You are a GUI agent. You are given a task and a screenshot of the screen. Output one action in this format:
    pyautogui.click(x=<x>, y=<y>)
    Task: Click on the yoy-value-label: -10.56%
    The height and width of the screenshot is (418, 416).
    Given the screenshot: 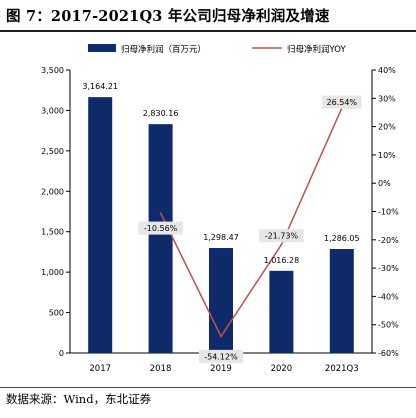 What is the action you would take?
    pyautogui.click(x=160, y=228)
    